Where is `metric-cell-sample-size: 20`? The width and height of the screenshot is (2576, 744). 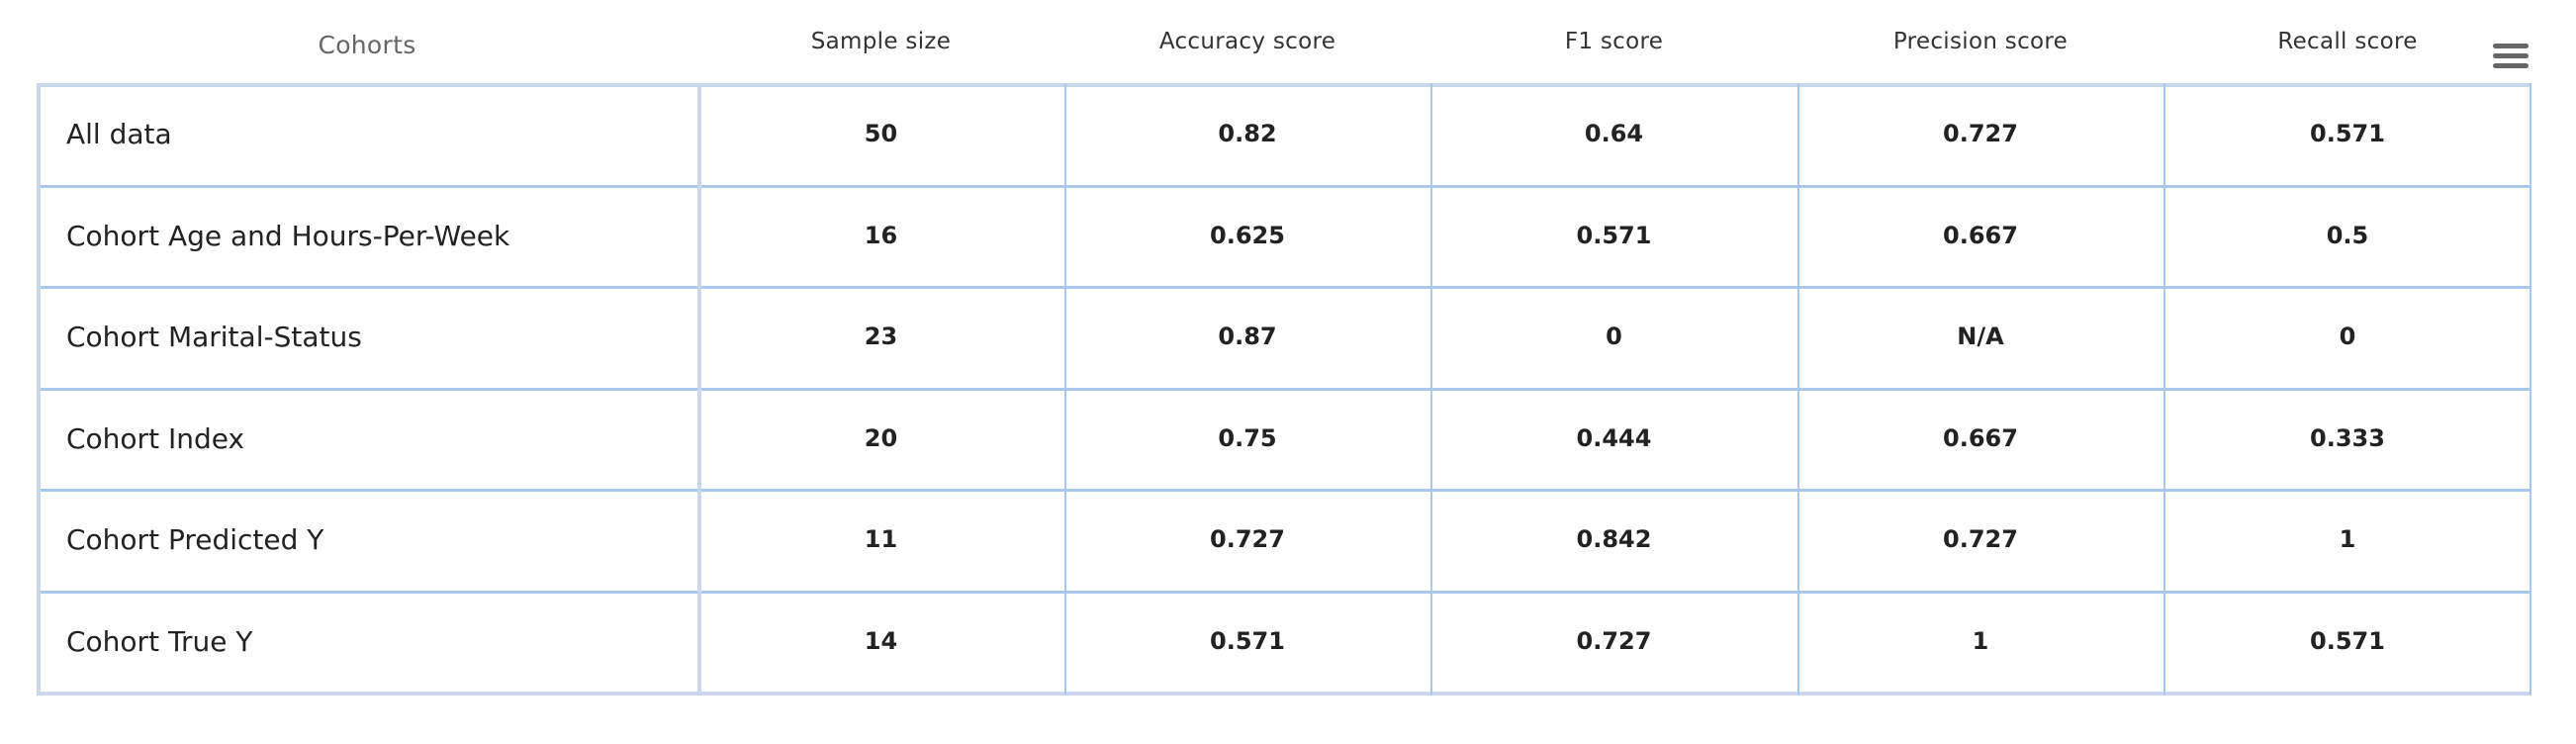 metric-cell-sample-size: 20 is located at coordinates (881, 438).